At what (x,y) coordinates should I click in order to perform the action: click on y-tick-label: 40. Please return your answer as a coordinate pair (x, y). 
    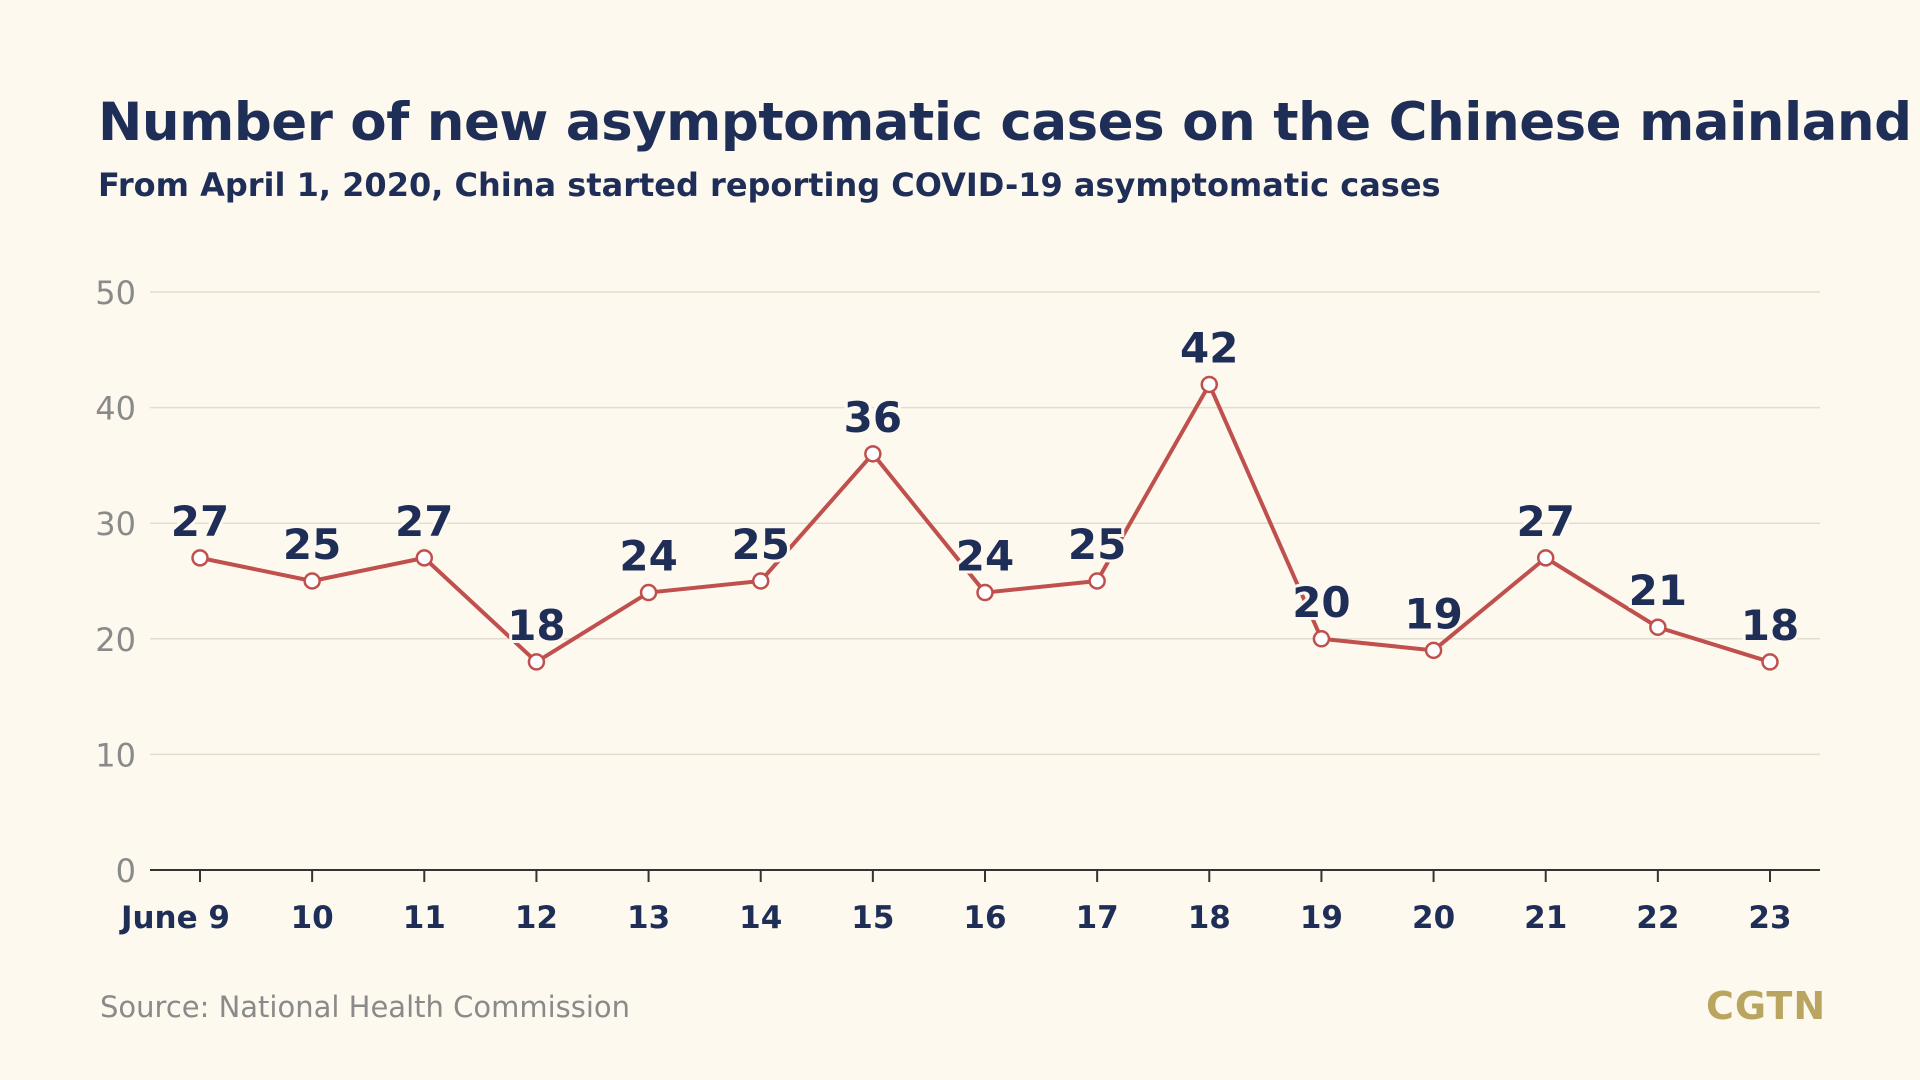
    Looking at the image, I should click on (115, 409).